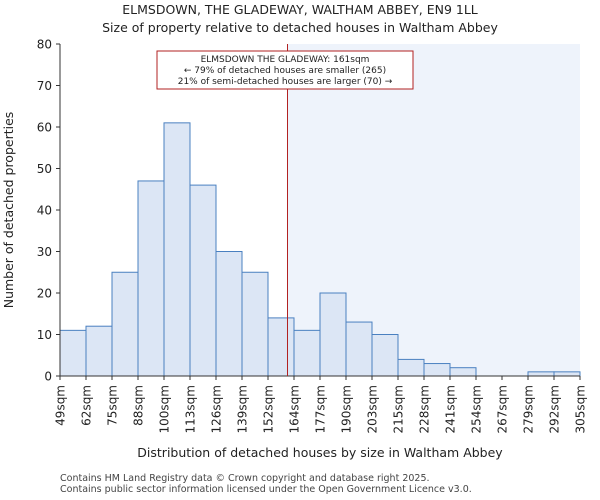 This screenshot has height=500, width=600. I want to click on x-tick-label: 152sqm, so click(269, 409).